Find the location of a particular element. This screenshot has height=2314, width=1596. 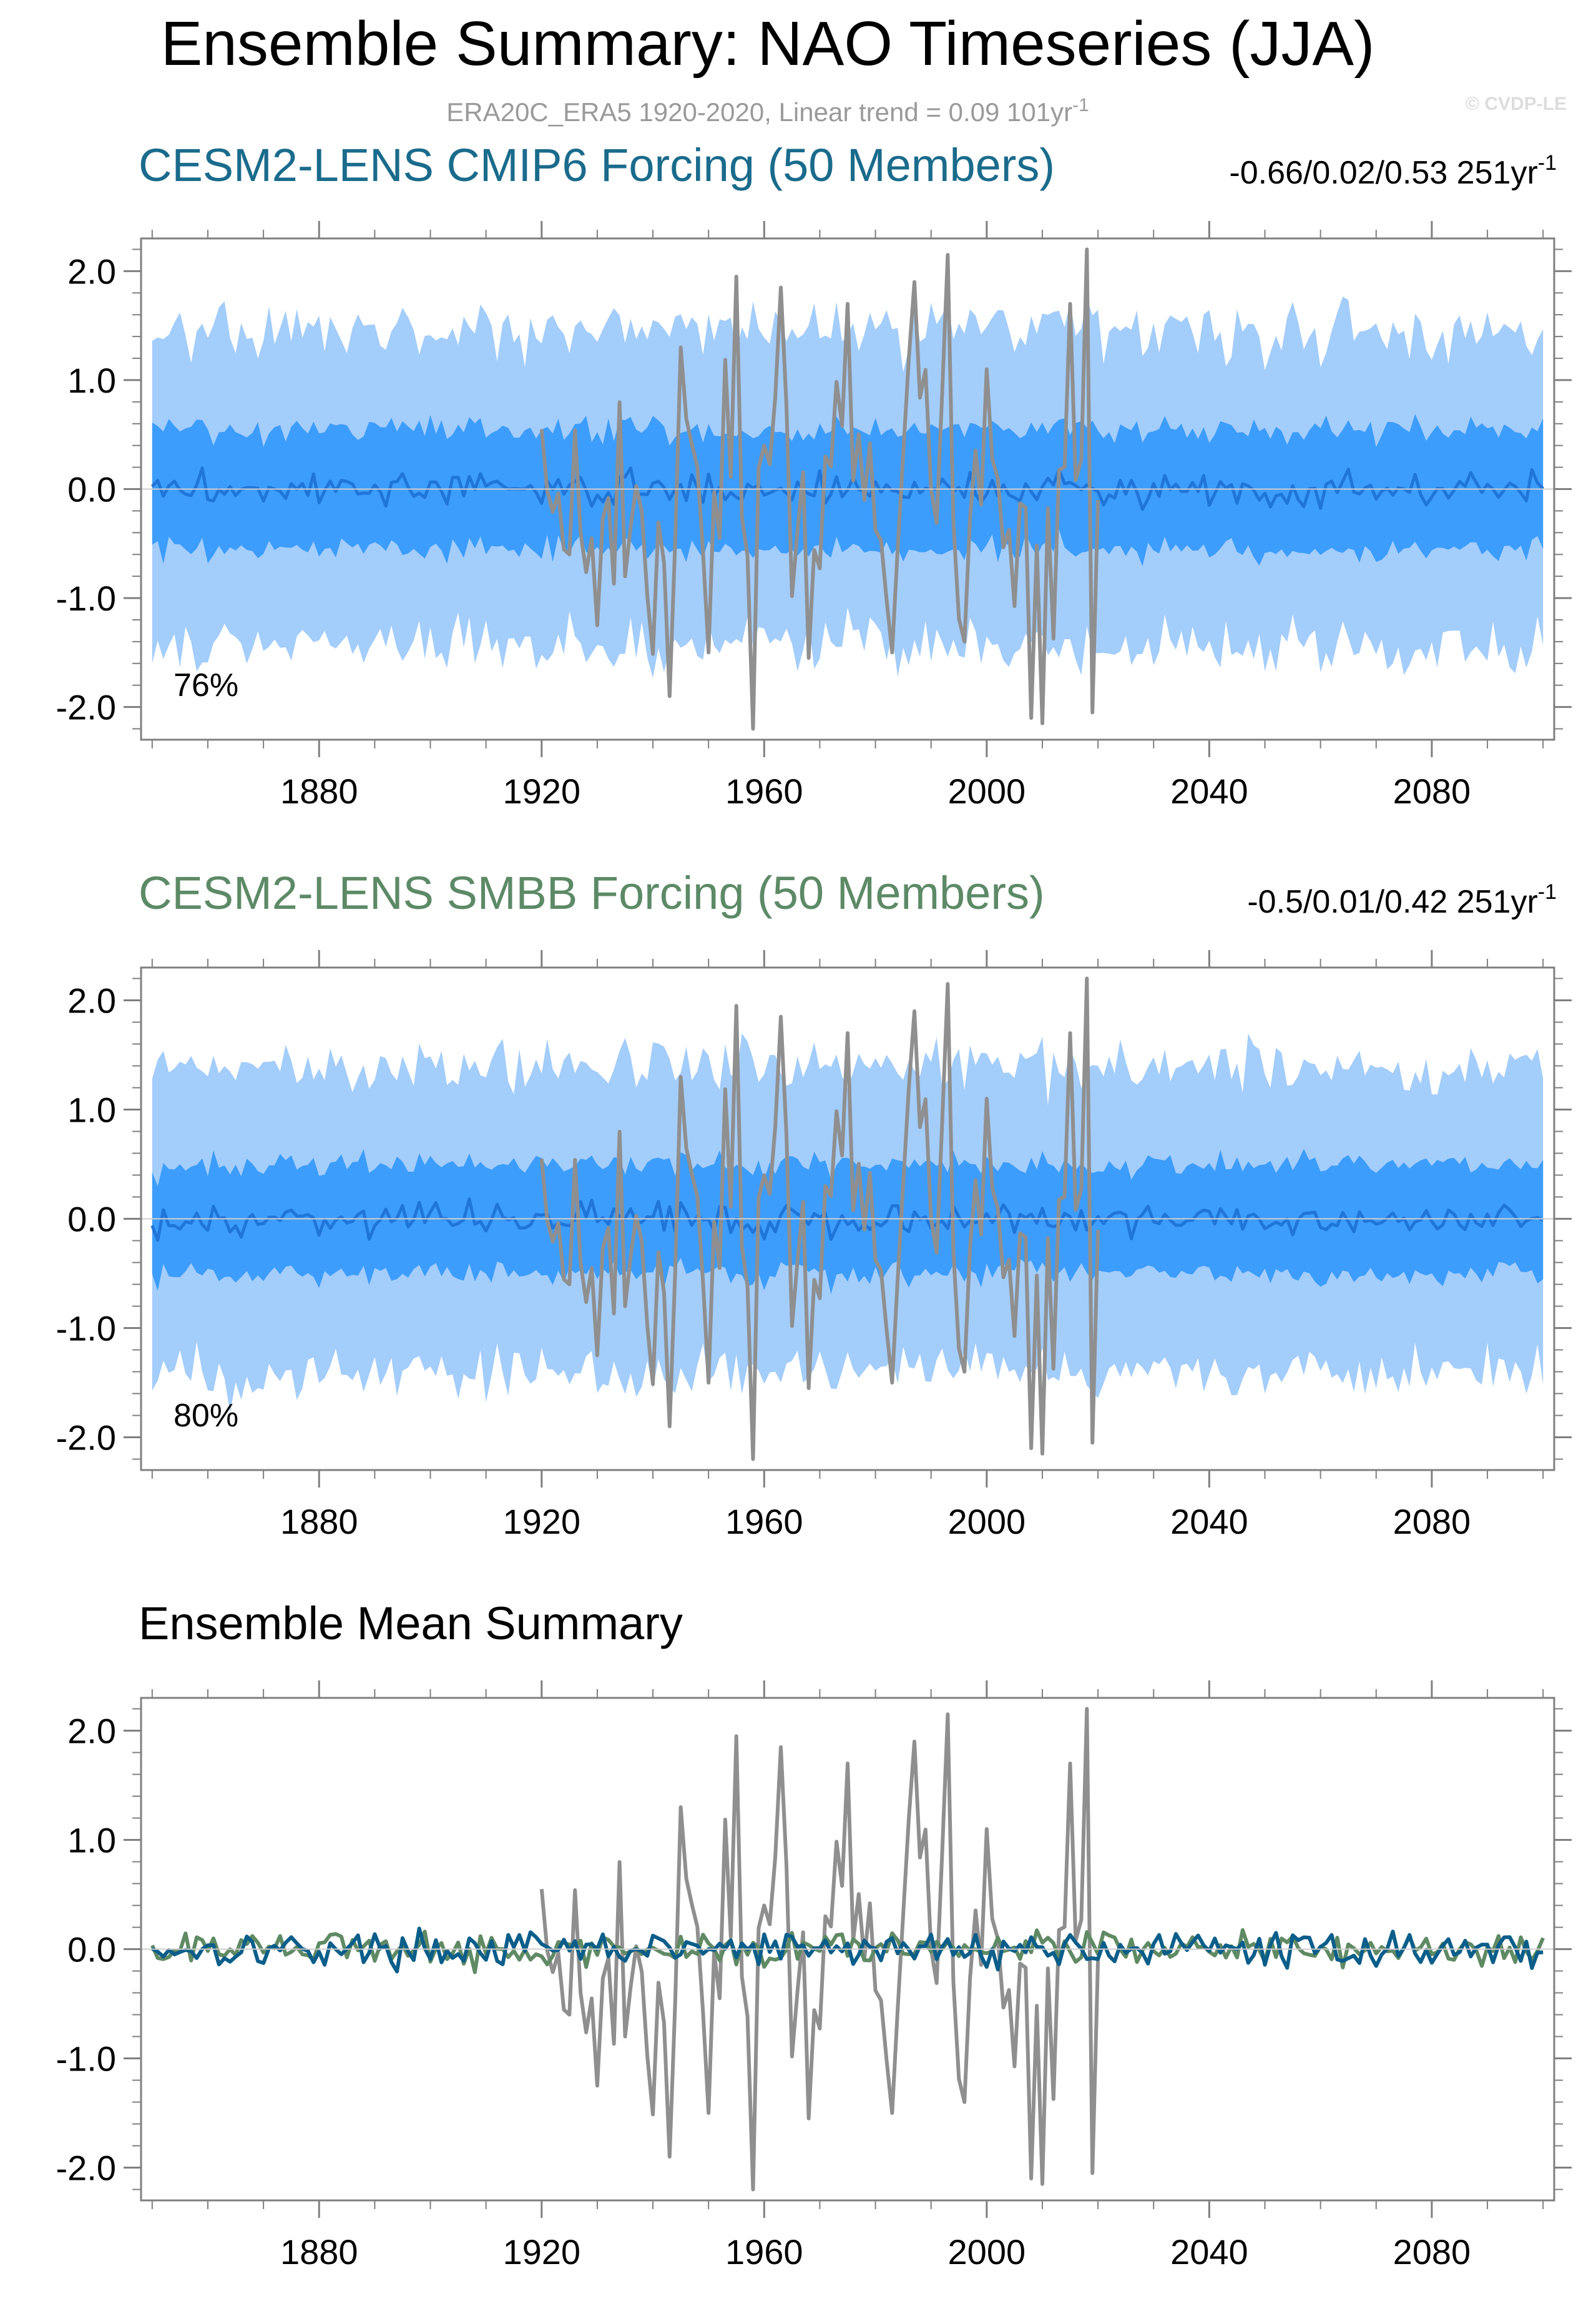

panel1-stats: -0.66/0.02/0.53 251yr-1 is located at coordinates (1393, 171).